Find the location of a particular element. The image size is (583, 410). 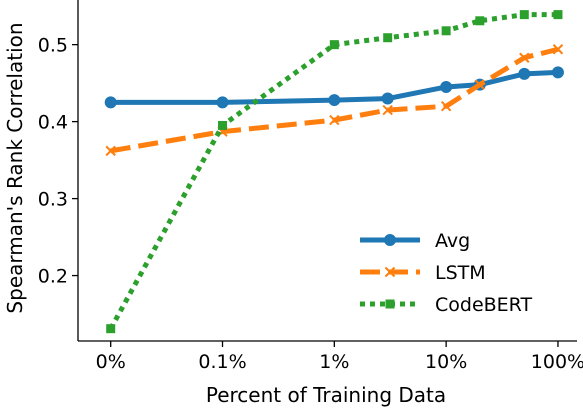

legend-label: CodeBERT is located at coordinates (484, 305).